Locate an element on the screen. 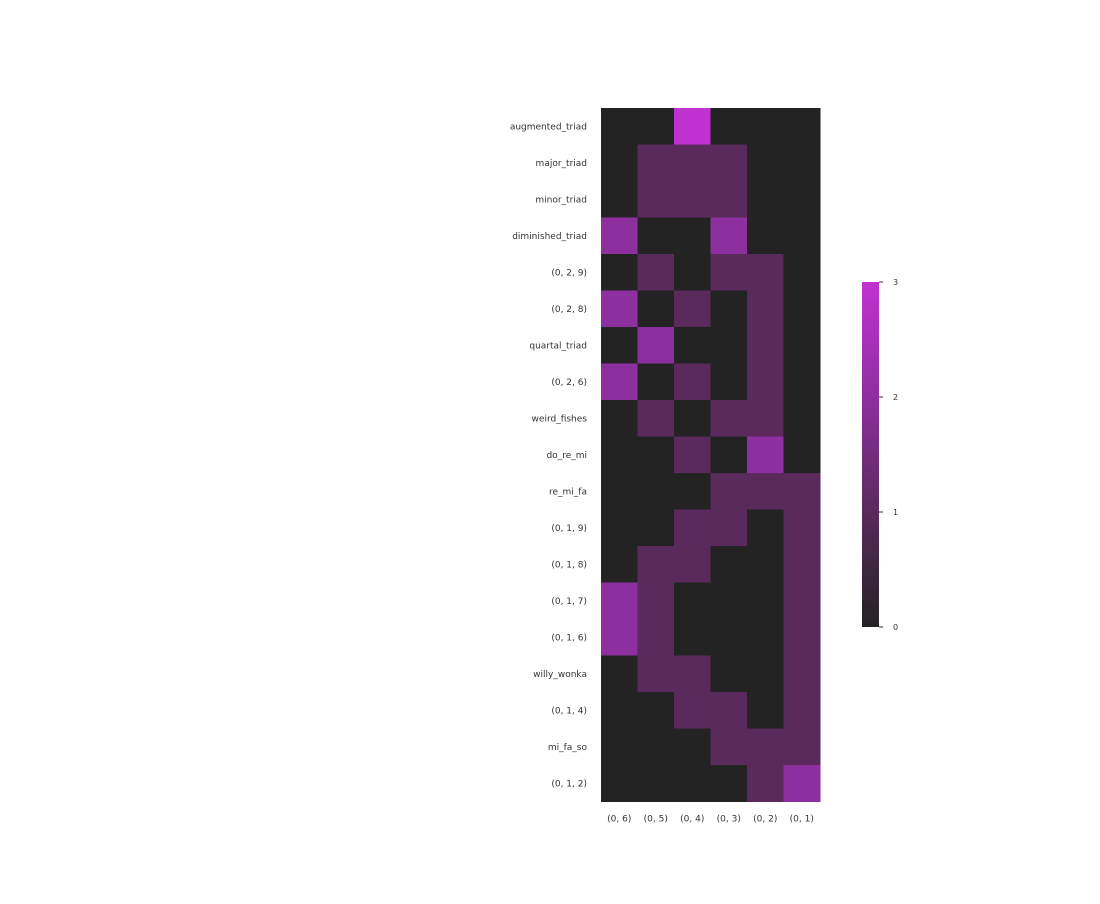 The height and width of the screenshot is (904, 1100). colorbar-tick-label: 2 is located at coordinates (895, 397).